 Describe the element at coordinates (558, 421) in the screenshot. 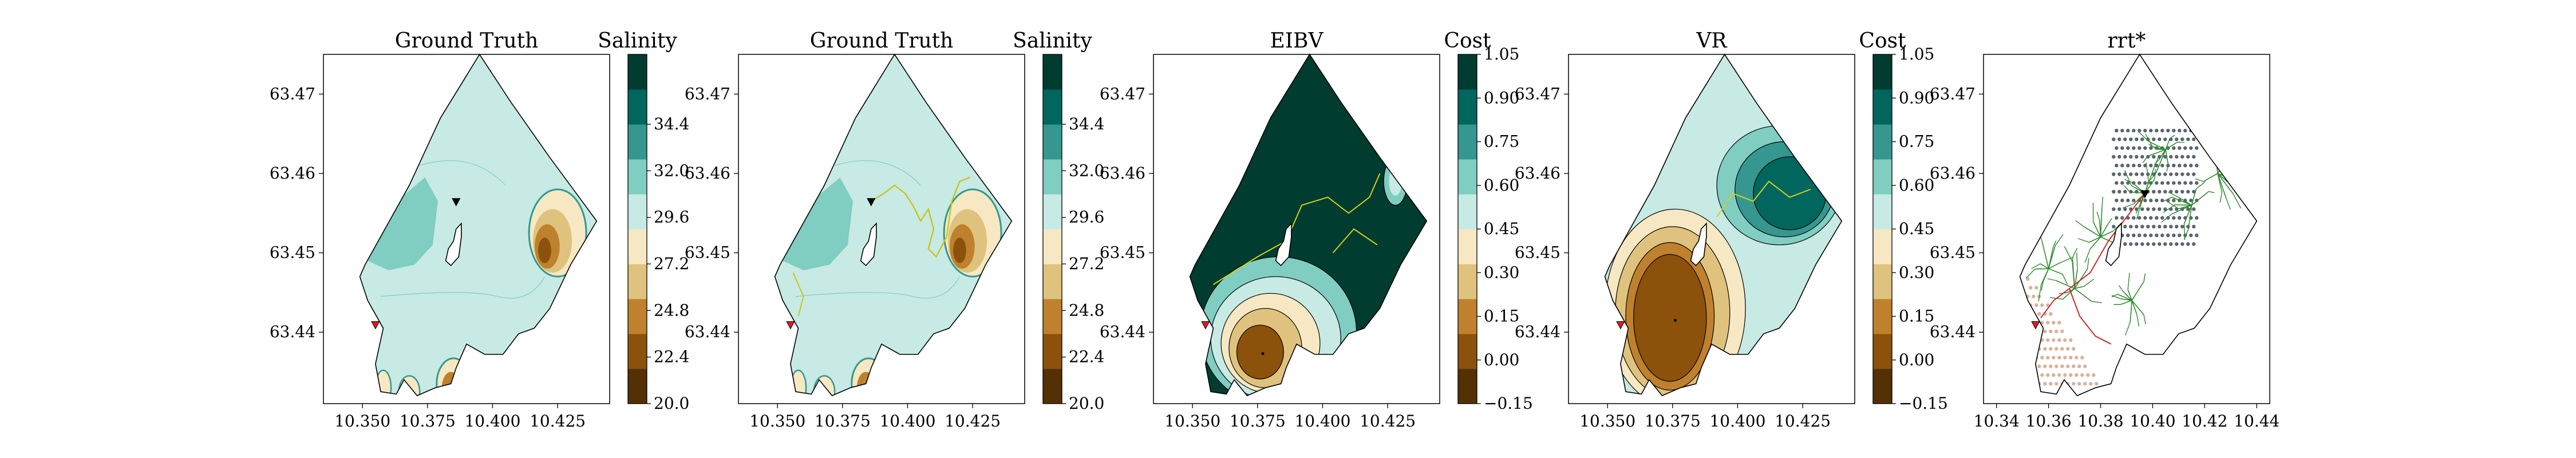

I see `x-tick-label: 10.425` at that location.